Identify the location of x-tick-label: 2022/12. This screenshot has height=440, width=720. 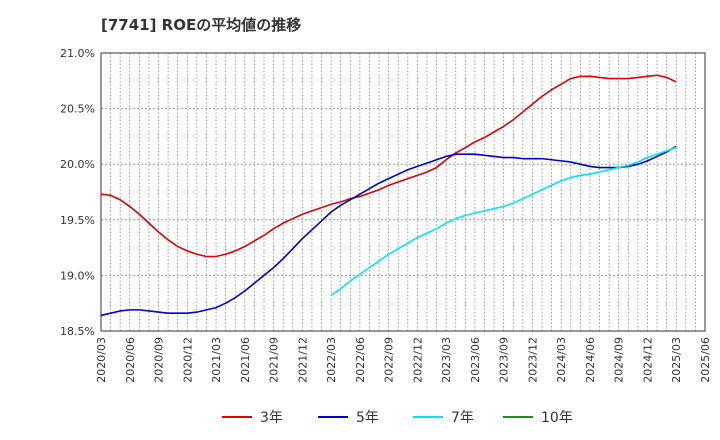
(417, 360).